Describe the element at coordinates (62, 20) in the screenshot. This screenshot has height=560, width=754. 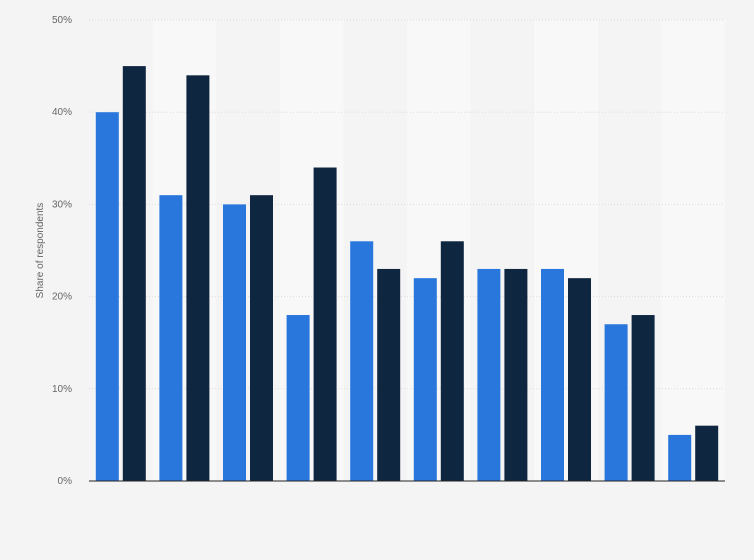
I see `y-tick-label: 50%` at that location.